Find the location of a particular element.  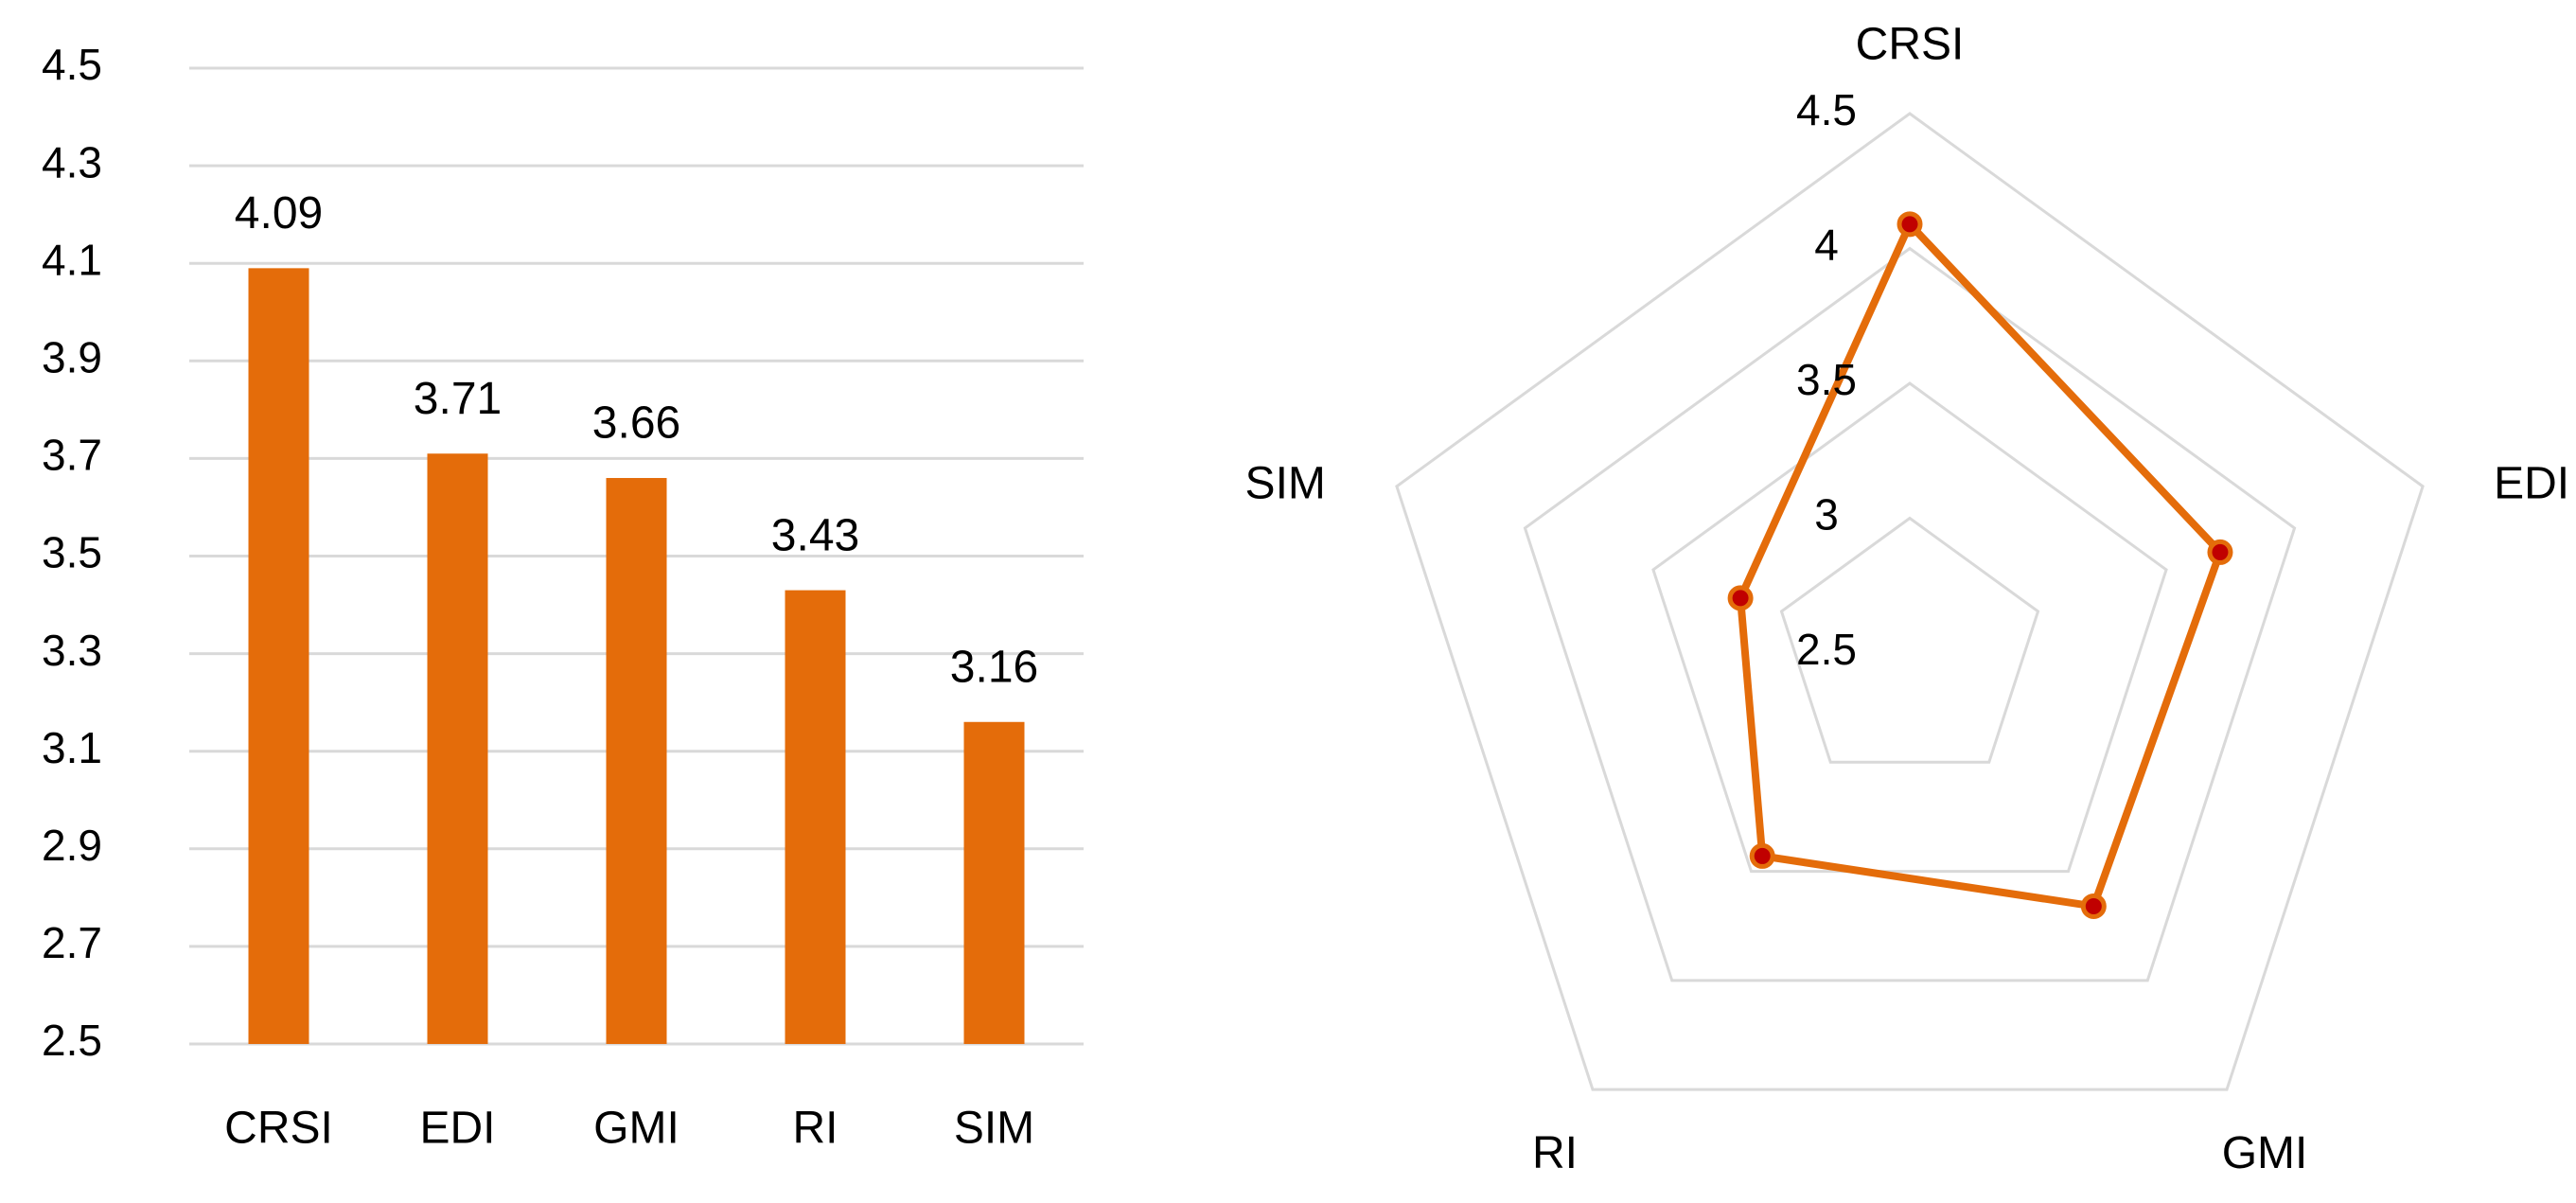

radar-series is located at coordinates (1980, 565).